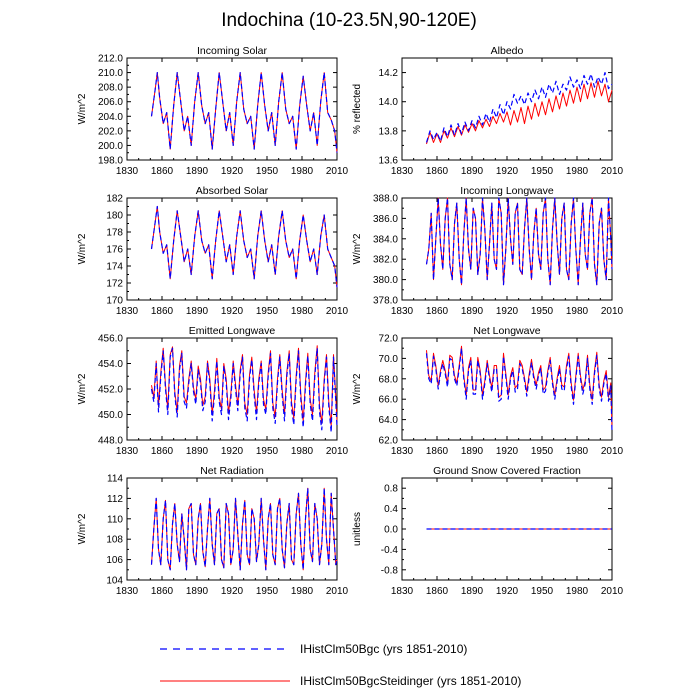  What do you see at coordinates (110, 73) in the screenshot?
I see `y-tick-label: 210.0` at bounding box center [110, 73].